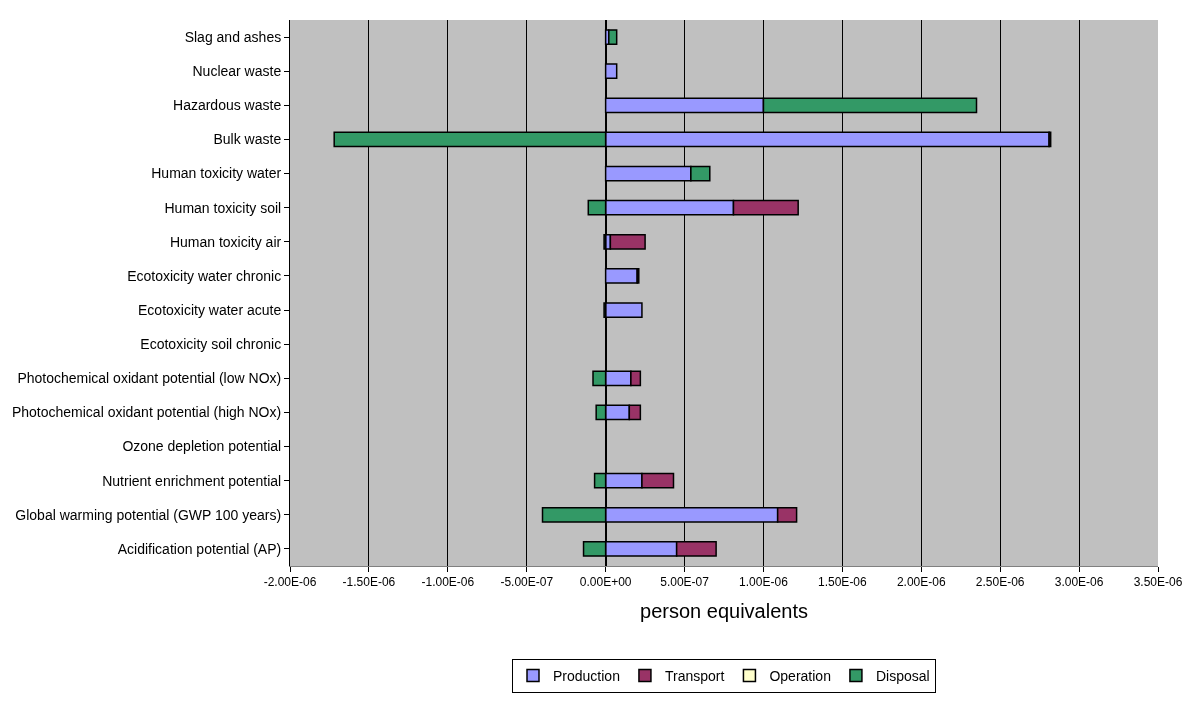  What do you see at coordinates (223, 207) in the screenshot?
I see `y-tick-label: Human toxicity soil` at bounding box center [223, 207].